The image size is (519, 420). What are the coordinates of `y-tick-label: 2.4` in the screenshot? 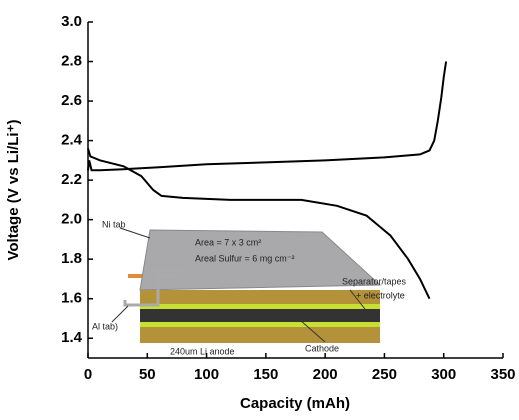 It's located at (72, 140).